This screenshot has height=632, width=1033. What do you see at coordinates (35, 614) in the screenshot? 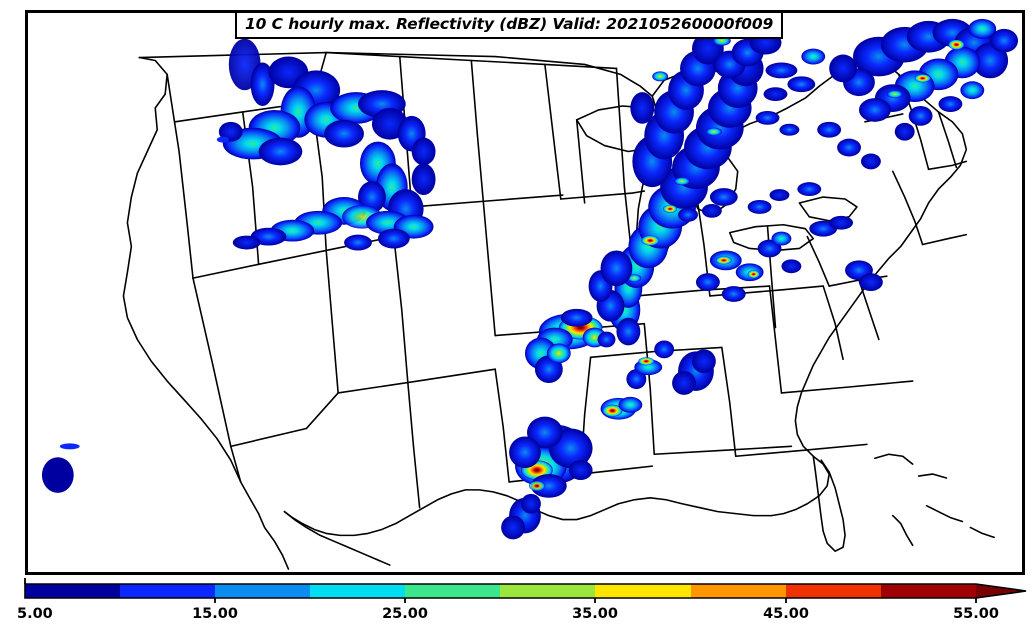
I see `colorbar-tick-label: 5.00` at bounding box center [35, 614].